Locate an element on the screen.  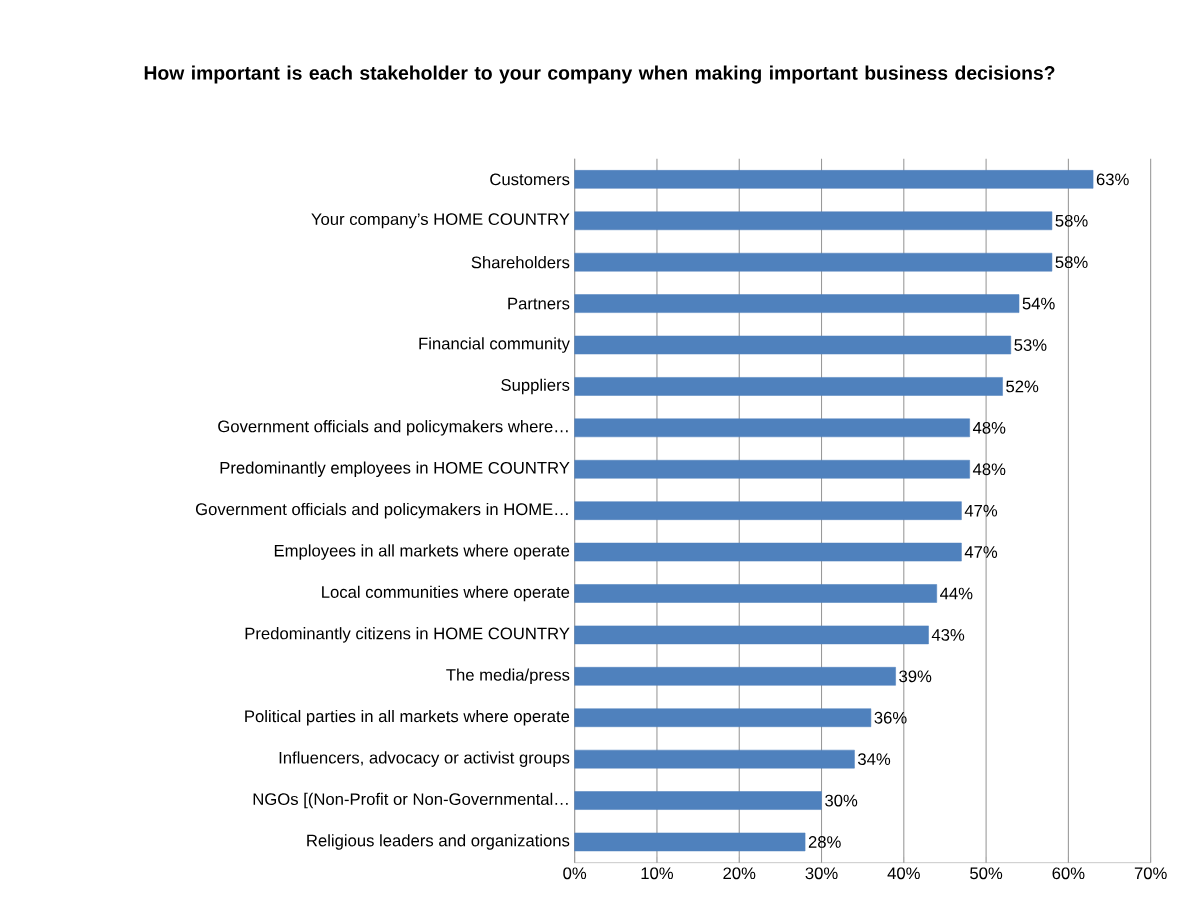
x-tick-label: 70% is located at coordinates (1150, 873).